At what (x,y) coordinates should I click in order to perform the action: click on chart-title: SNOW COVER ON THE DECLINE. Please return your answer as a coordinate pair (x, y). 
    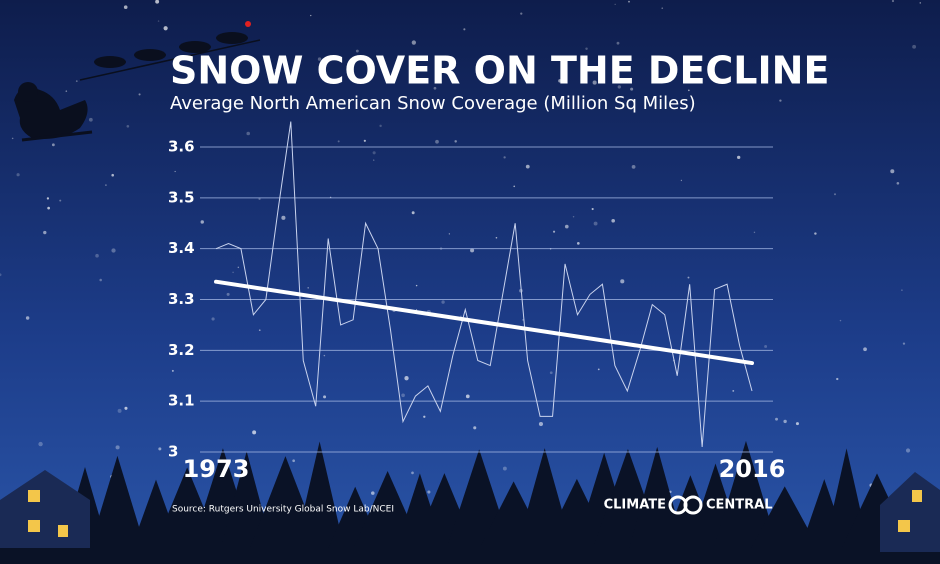
    Looking at the image, I should click on (499, 71).